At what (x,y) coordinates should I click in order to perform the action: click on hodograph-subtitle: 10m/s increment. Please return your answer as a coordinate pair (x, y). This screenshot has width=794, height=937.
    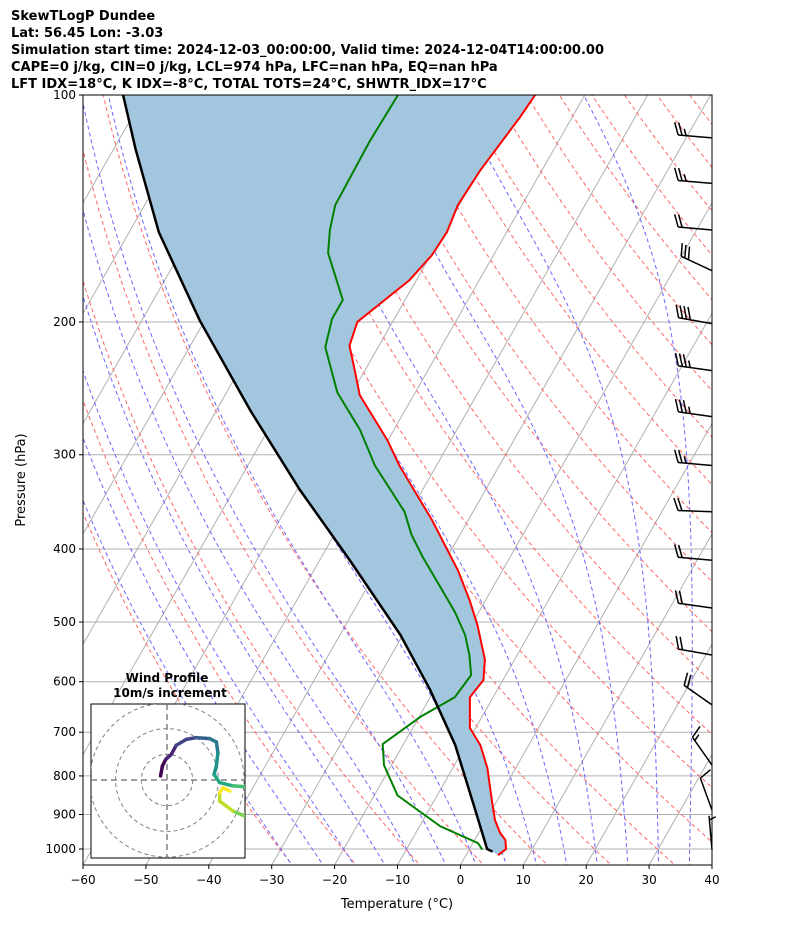
    Looking at the image, I should click on (170, 693).